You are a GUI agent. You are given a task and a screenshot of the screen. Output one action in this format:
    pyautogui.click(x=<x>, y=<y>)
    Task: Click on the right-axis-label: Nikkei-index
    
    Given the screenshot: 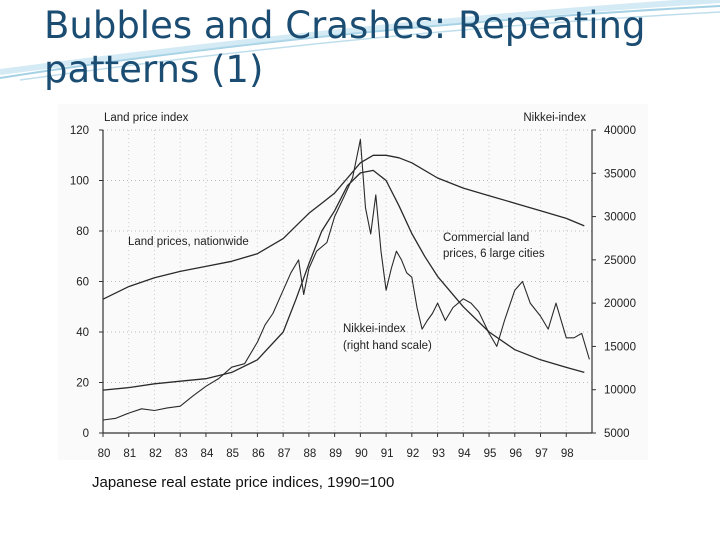 What is the action you would take?
    pyautogui.click(x=554, y=118)
    